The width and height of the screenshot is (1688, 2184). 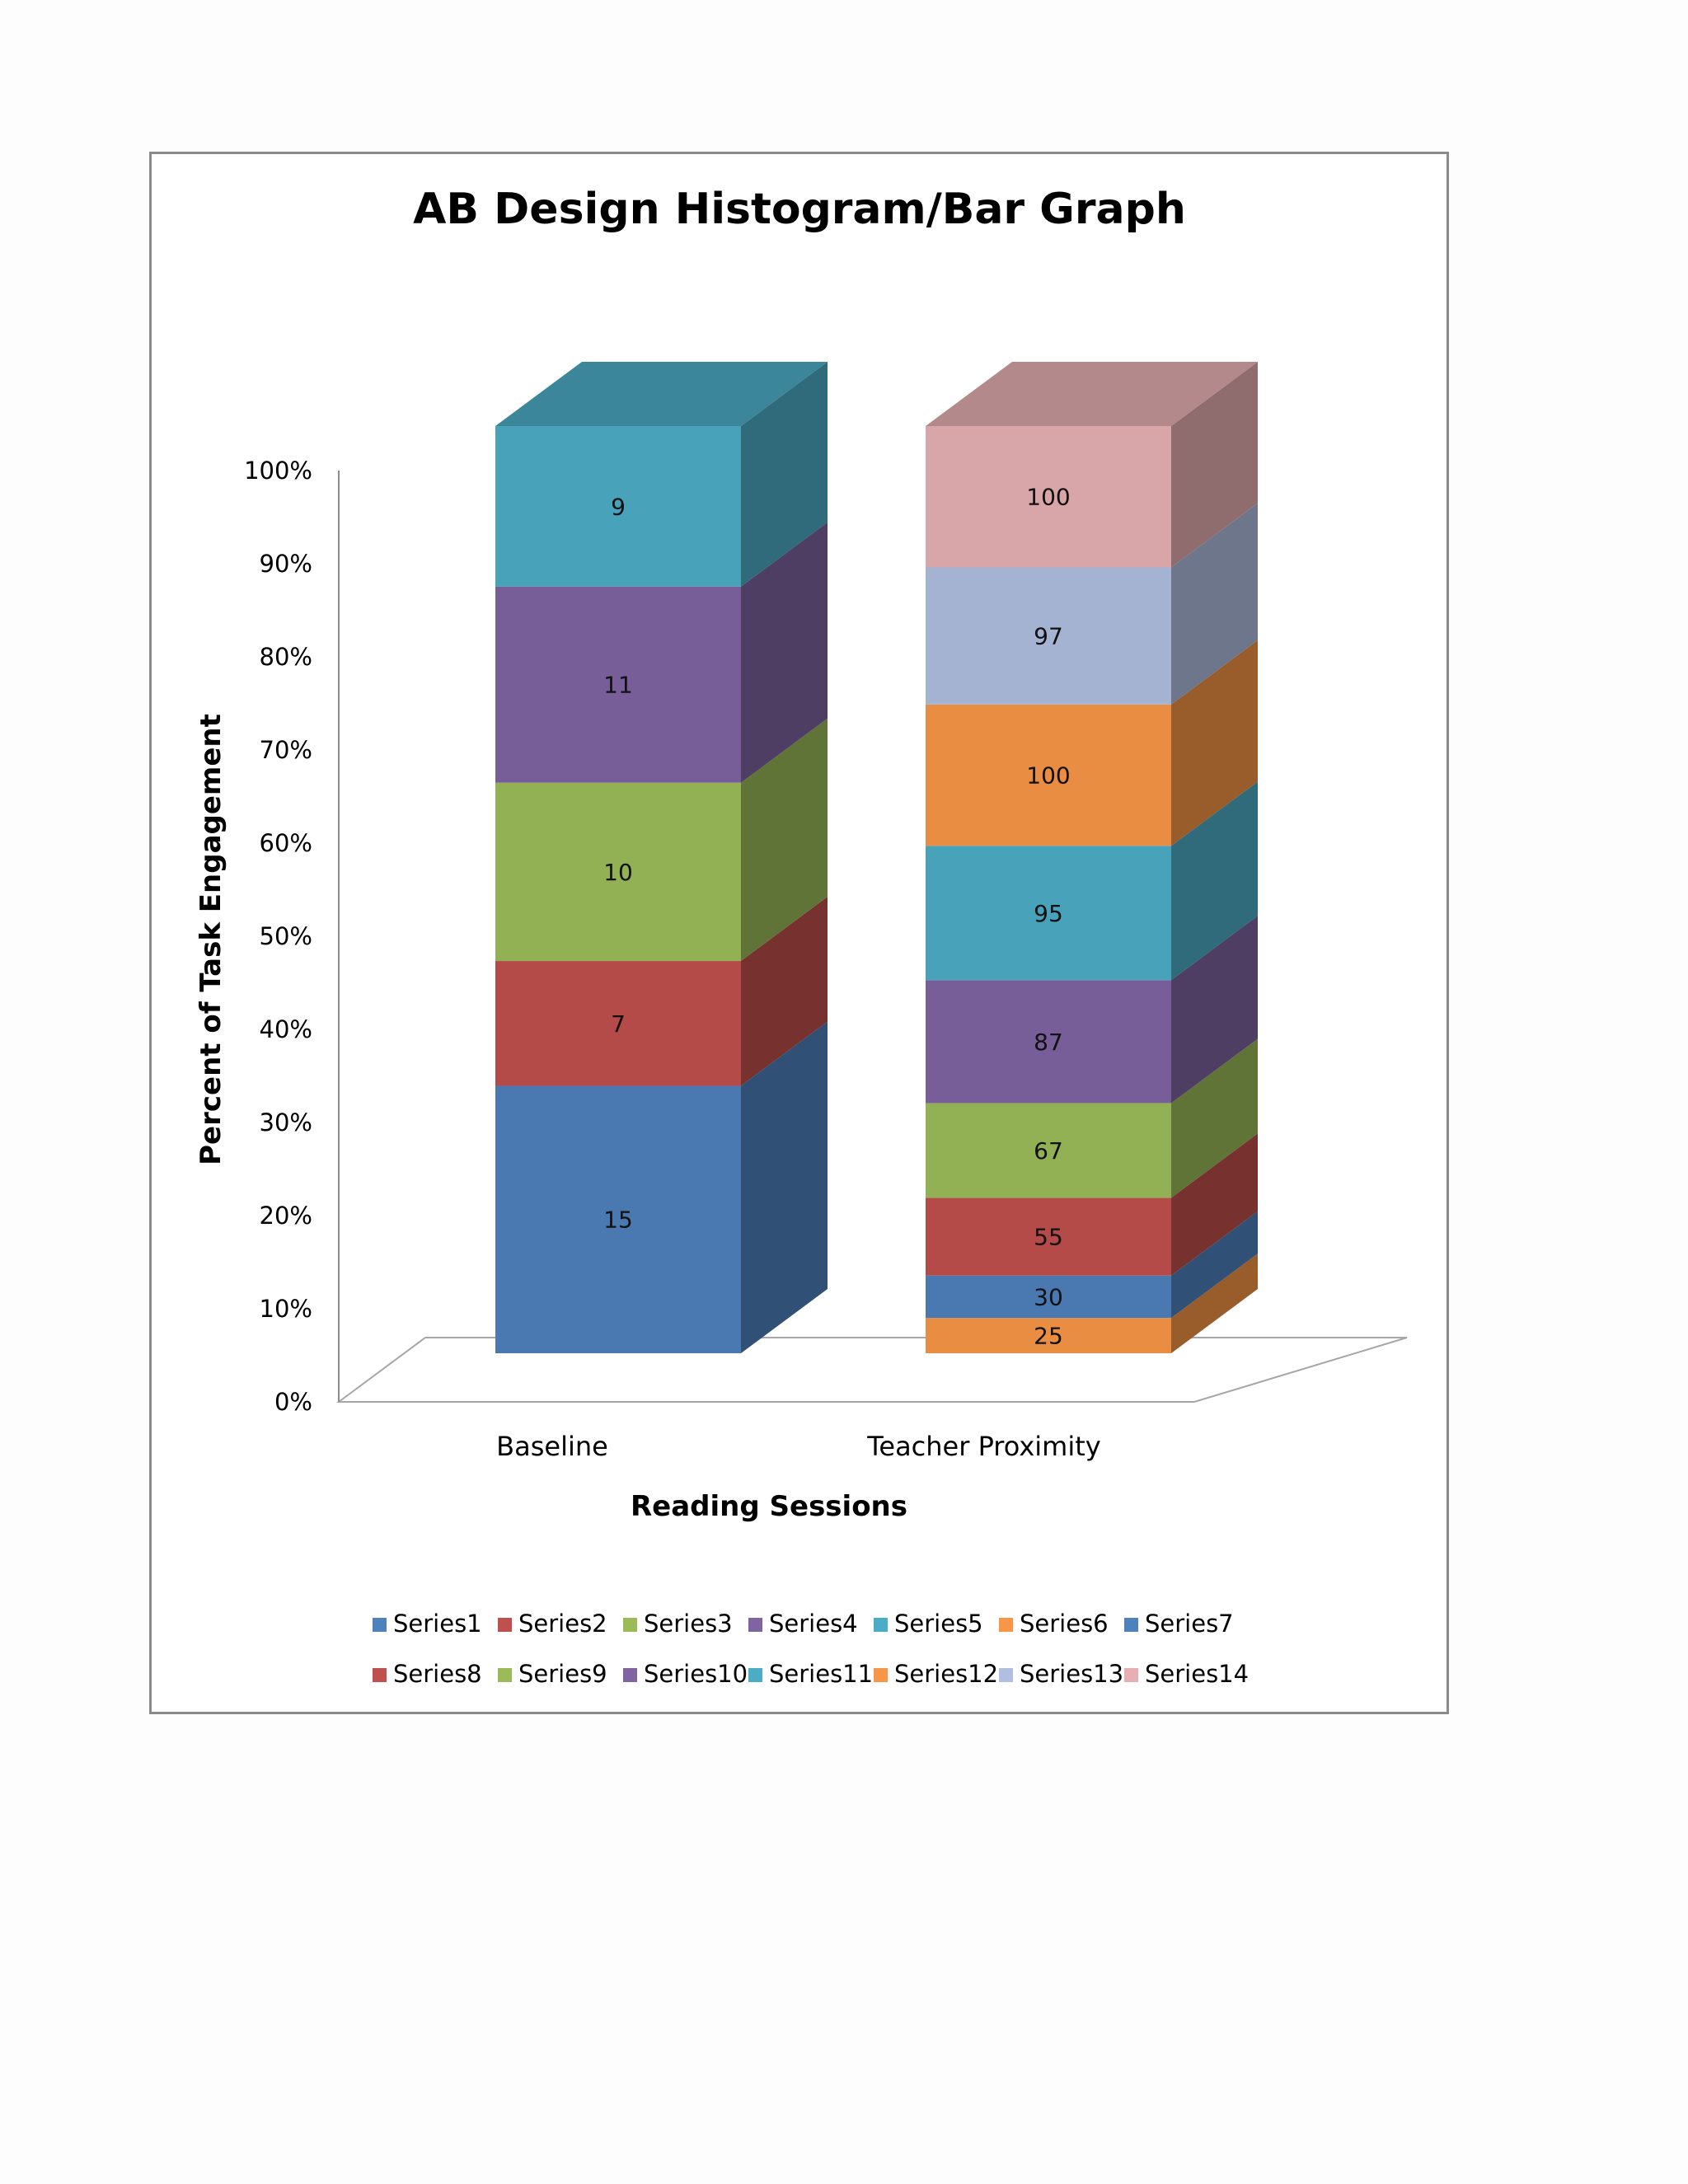 What do you see at coordinates (562, 1624) in the screenshot?
I see `legend-label: Series2` at bounding box center [562, 1624].